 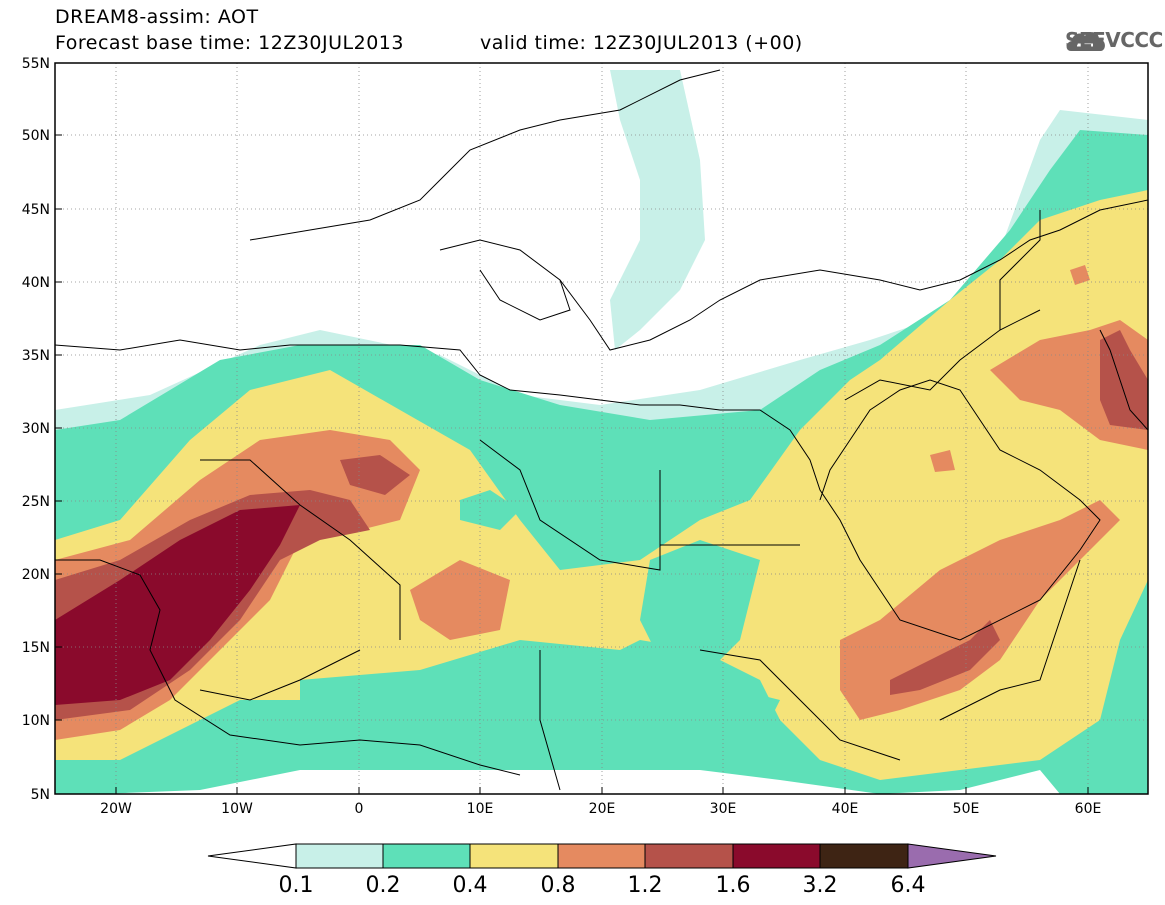 I want to click on lon-label-20e: 20E, so click(x=602, y=809).